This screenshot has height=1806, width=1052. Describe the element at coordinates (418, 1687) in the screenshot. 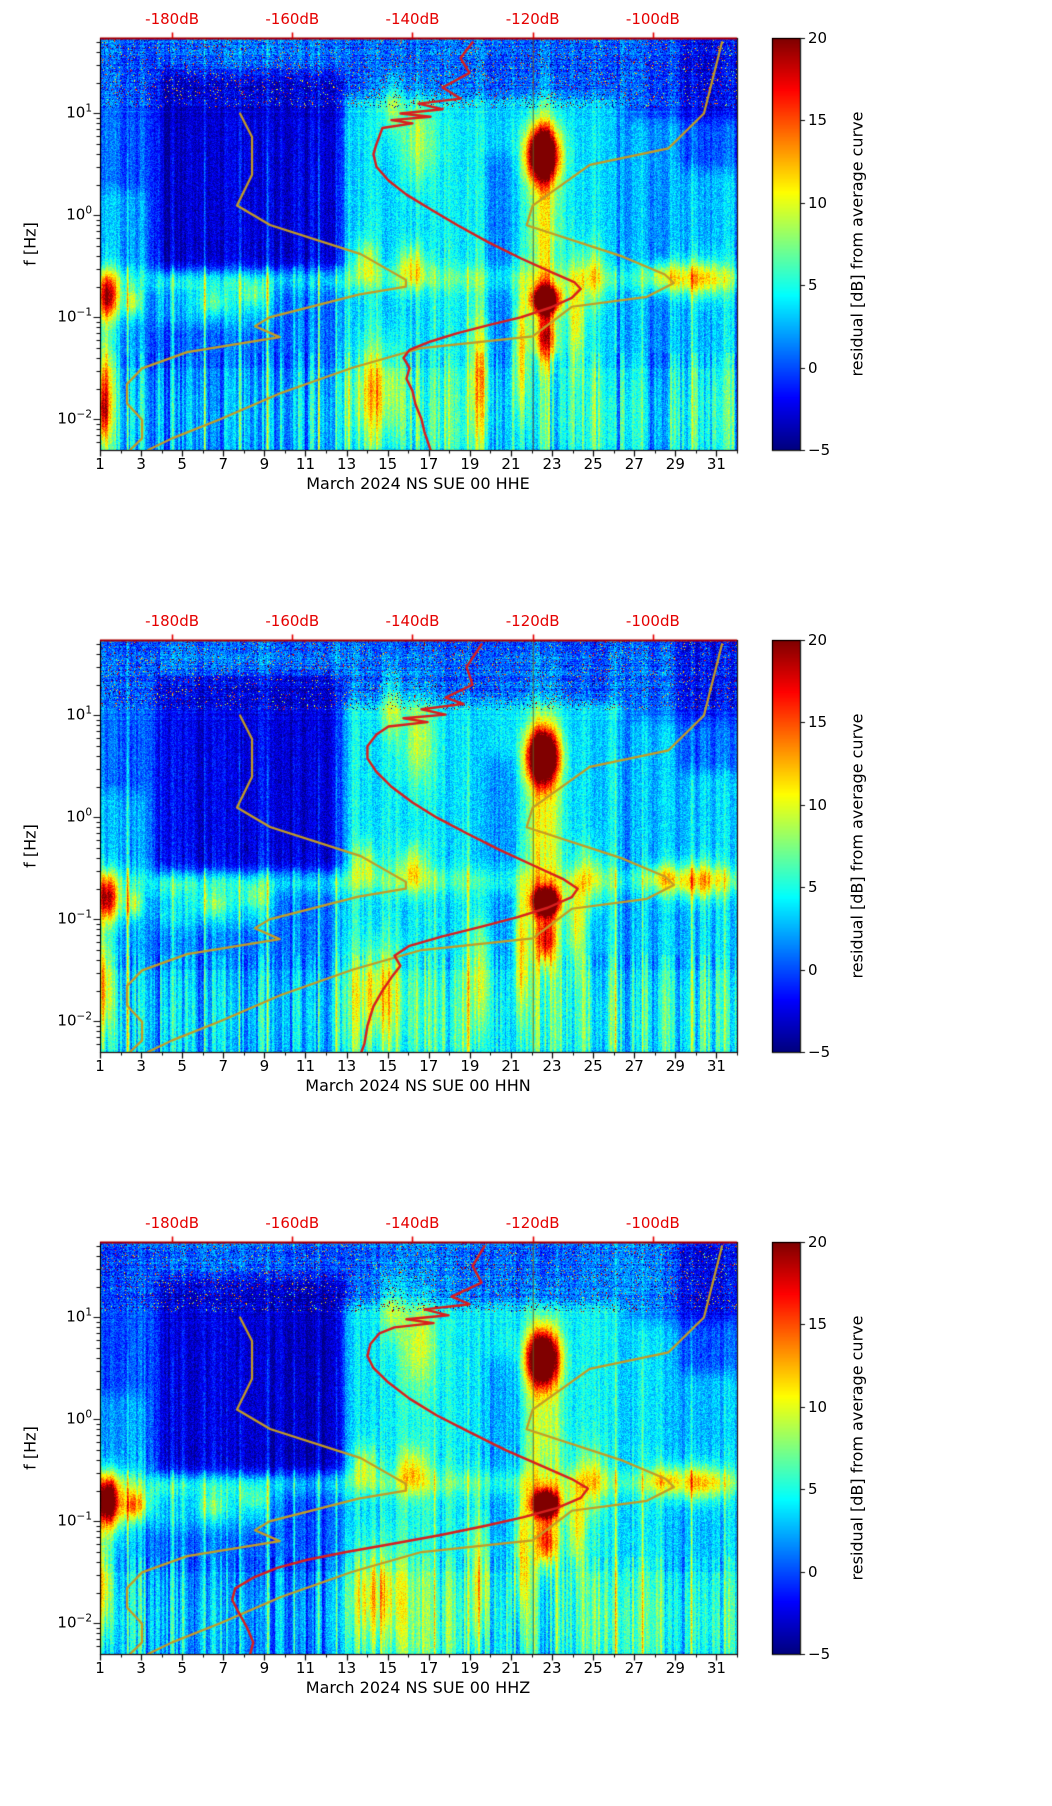

I see `x-axis-title: March 2024 NS SUE 00 HHZ` at that location.